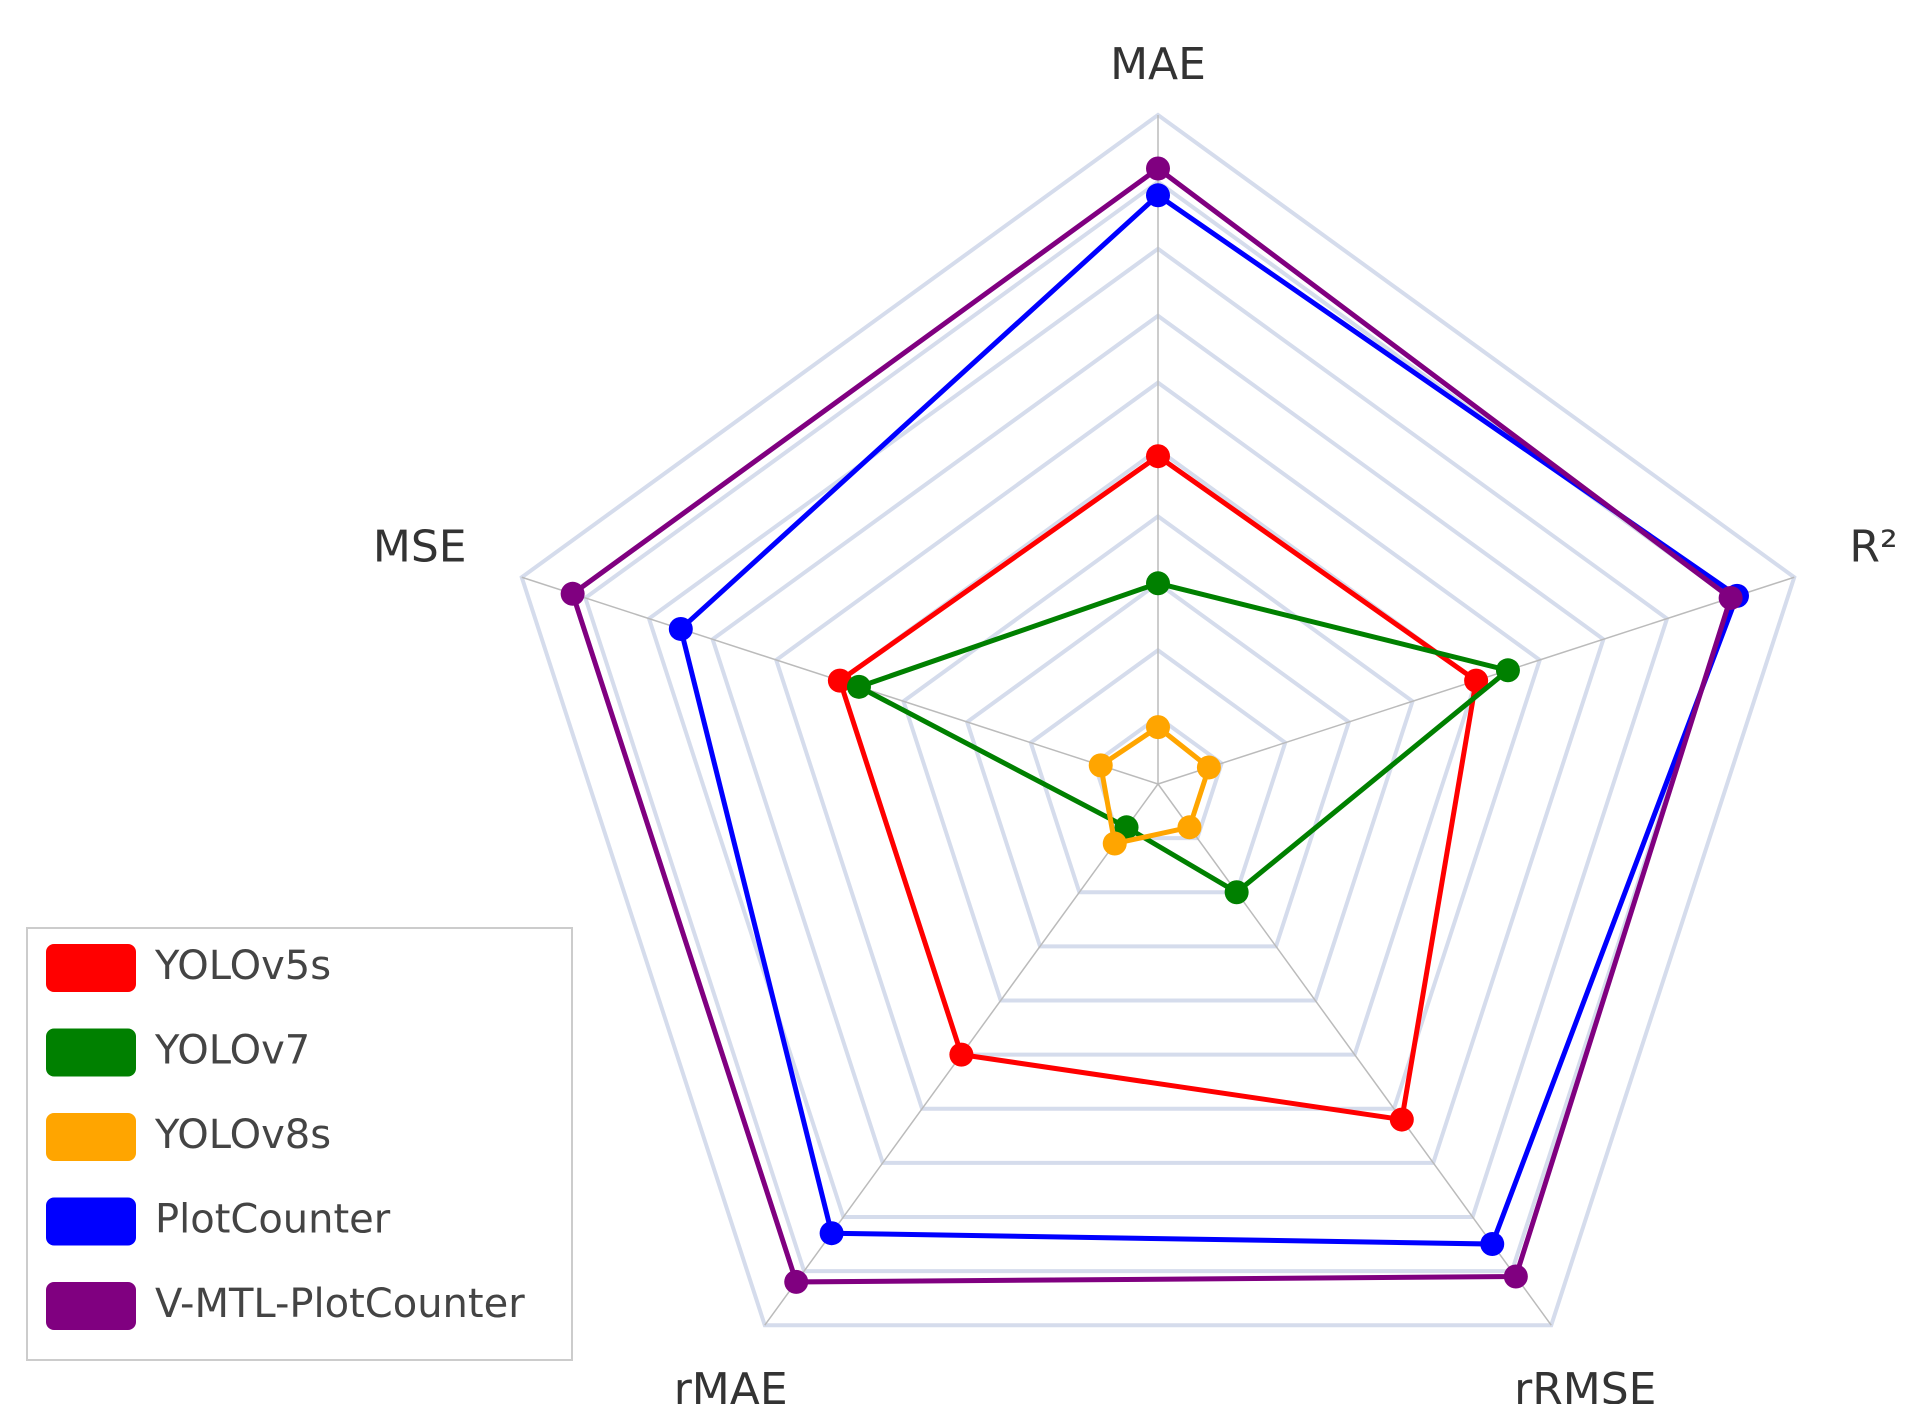 This screenshot has height=1404, width=1907. What do you see at coordinates (232, 1051) in the screenshot?
I see `legend-label: YOLOv7` at bounding box center [232, 1051].